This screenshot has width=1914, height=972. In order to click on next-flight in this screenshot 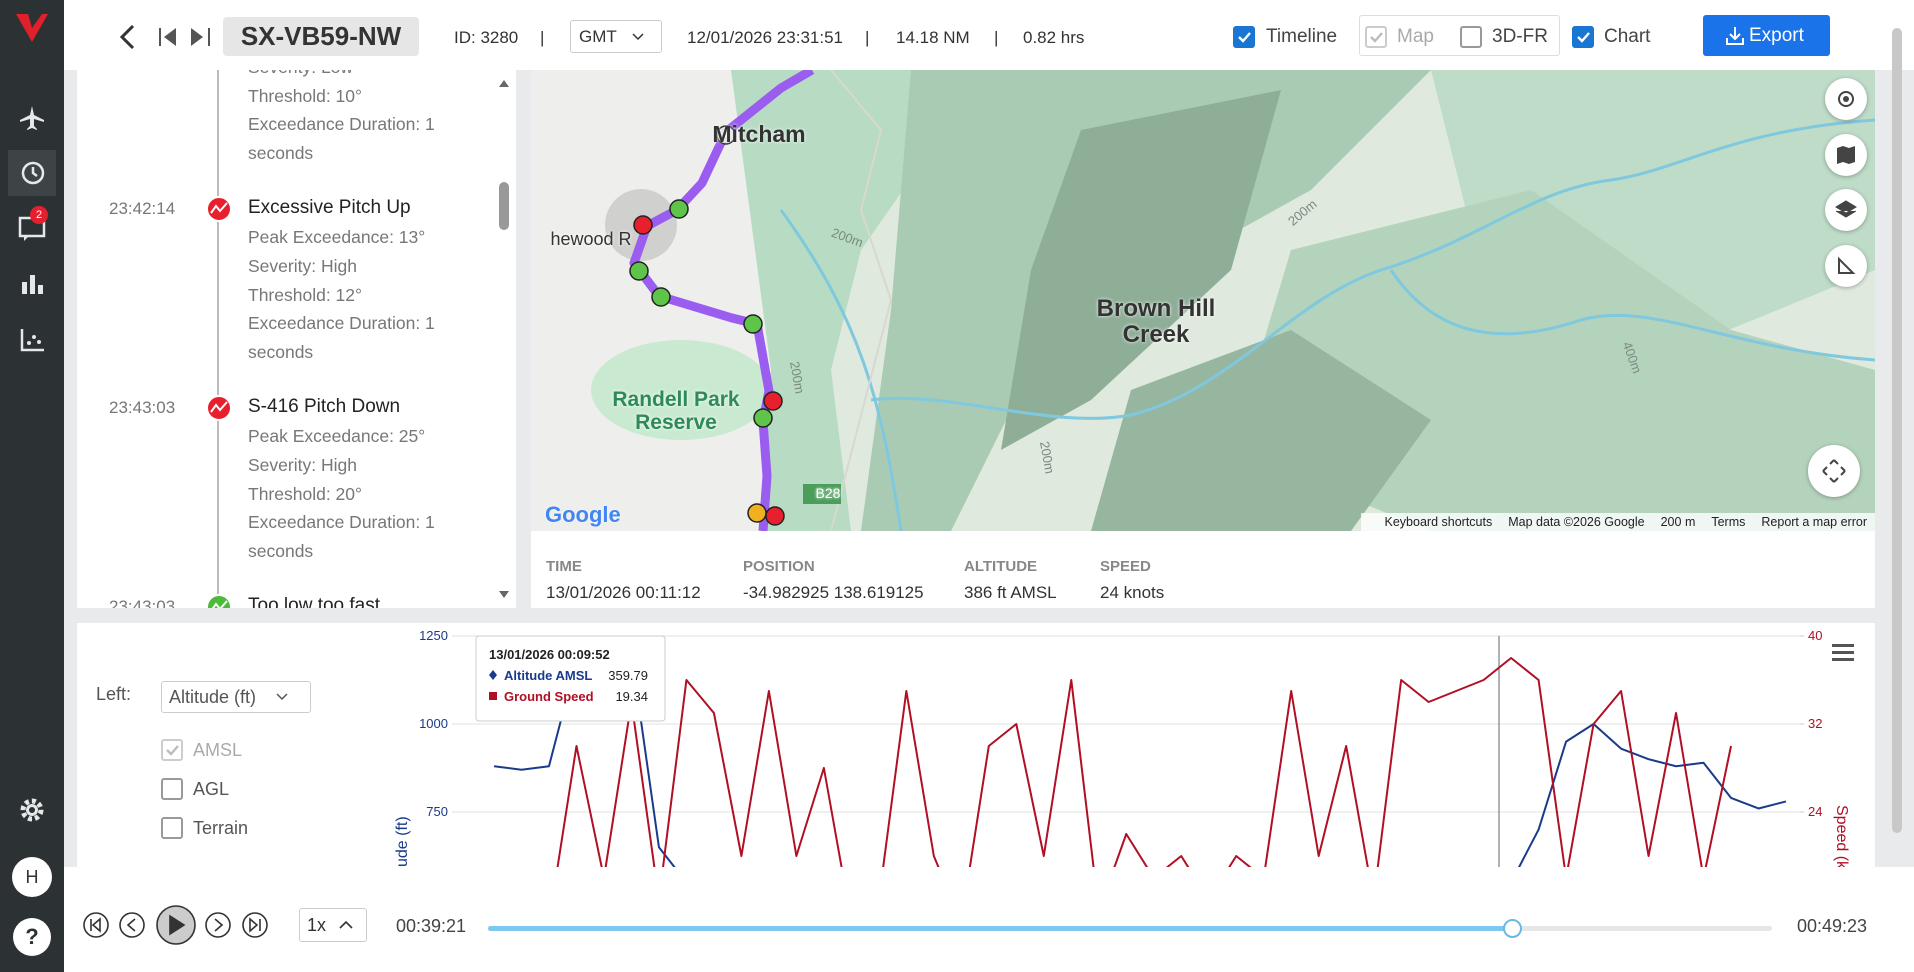, I will do `click(200, 37)`.